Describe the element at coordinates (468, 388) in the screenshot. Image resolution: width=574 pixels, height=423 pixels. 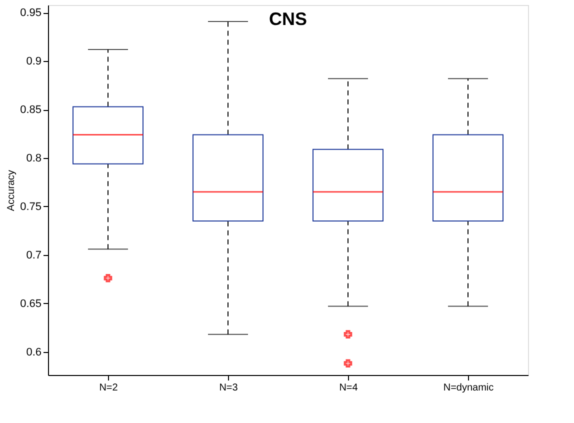
I see `x-tick-label: N=dynamic` at that location.